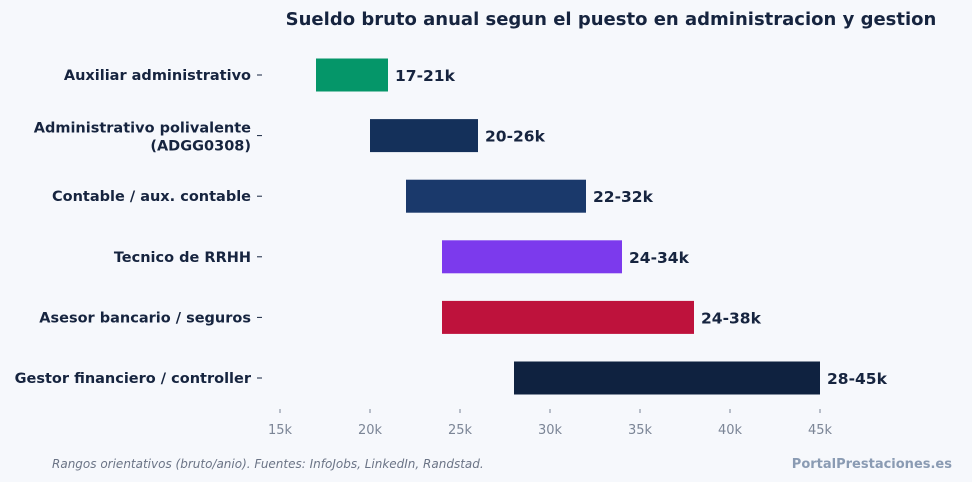  What do you see at coordinates (133, 379) in the screenshot?
I see `category-label: Gestor financiero / controller` at bounding box center [133, 379].